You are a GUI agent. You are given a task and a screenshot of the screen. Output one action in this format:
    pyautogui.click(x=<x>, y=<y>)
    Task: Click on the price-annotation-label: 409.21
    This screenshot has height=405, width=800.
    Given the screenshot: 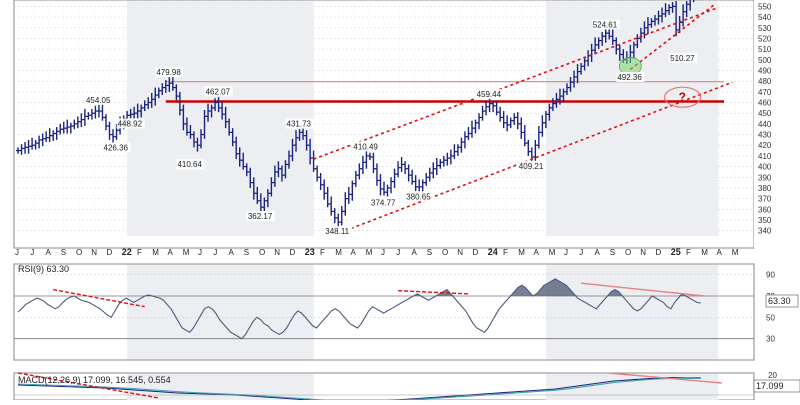 What is the action you would take?
    pyautogui.click(x=531, y=166)
    